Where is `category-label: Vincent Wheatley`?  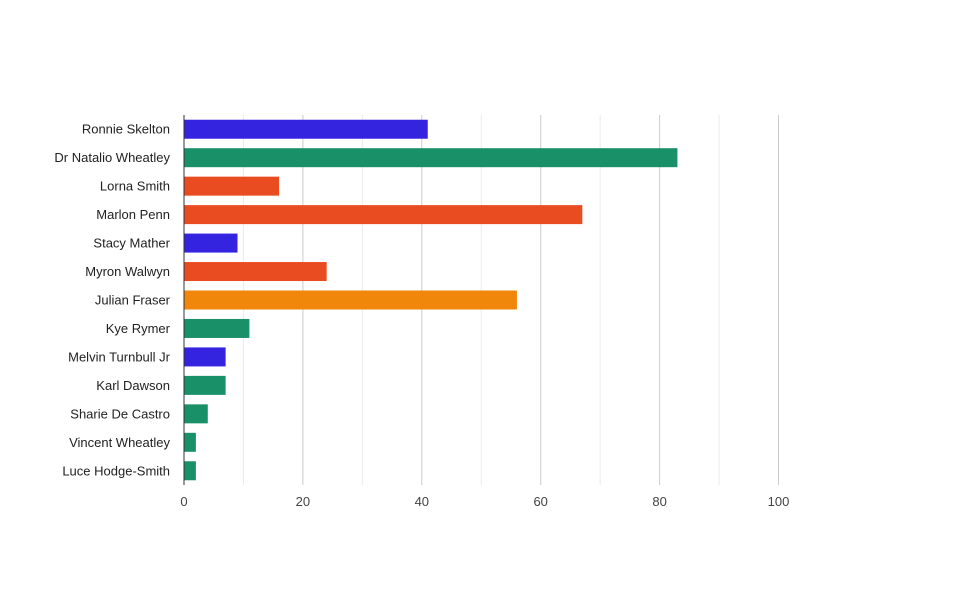 category-label: Vincent Wheatley is located at coordinates (119, 442).